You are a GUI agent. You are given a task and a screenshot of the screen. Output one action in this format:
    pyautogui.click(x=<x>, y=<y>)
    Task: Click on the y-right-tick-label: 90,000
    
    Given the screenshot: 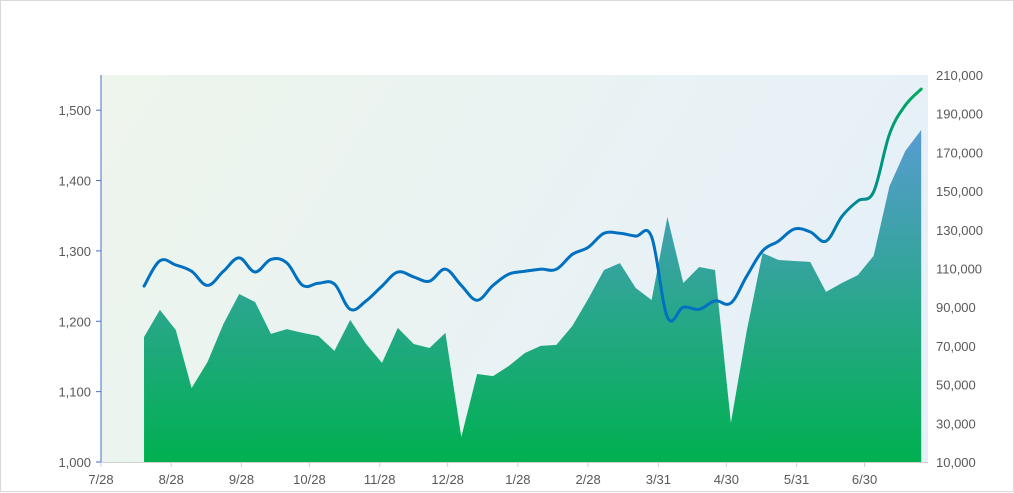 What is the action you would take?
    pyautogui.click(x=956, y=307)
    